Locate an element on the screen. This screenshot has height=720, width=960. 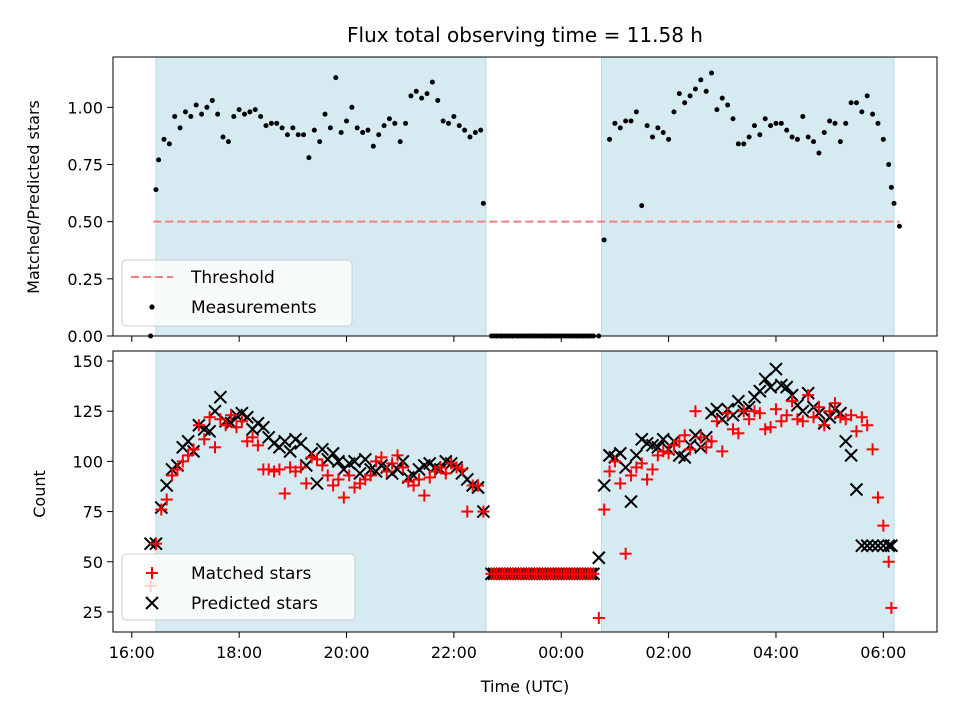
bottom-y-tick-label: 25 is located at coordinates (93, 612).